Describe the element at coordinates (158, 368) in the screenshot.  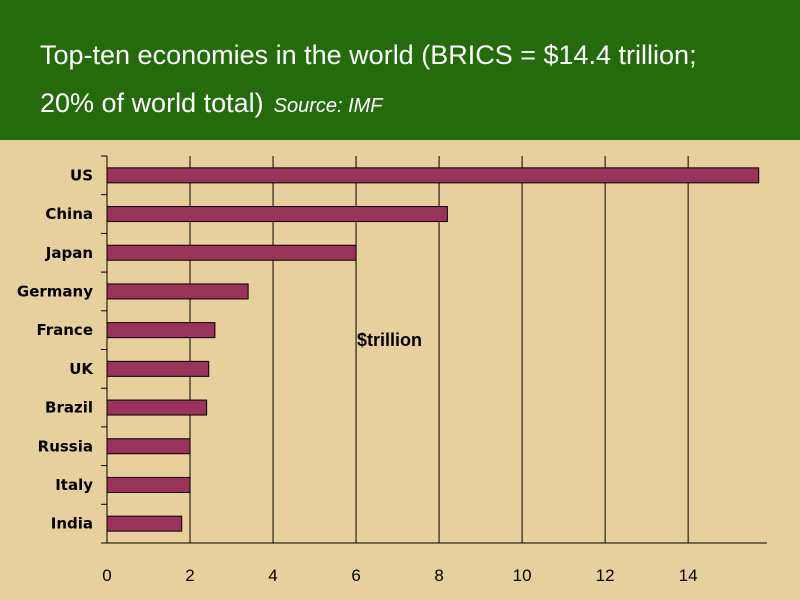
I see `bar-uk` at that location.